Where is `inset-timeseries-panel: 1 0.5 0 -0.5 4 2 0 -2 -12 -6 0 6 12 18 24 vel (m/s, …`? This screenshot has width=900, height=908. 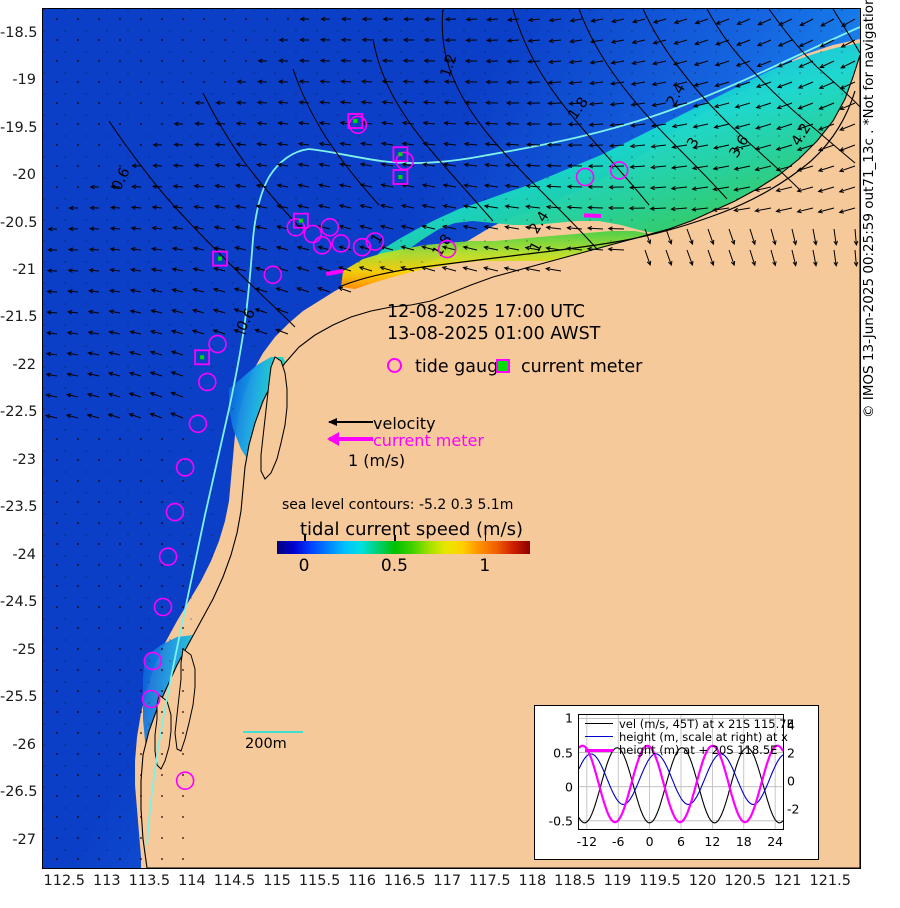 inset-timeseries-panel: 1 0.5 0 -0.5 4 2 0 -2 -12 -6 0 6 12 18 24 vel (m/s, … is located at coordinates (676, 782).